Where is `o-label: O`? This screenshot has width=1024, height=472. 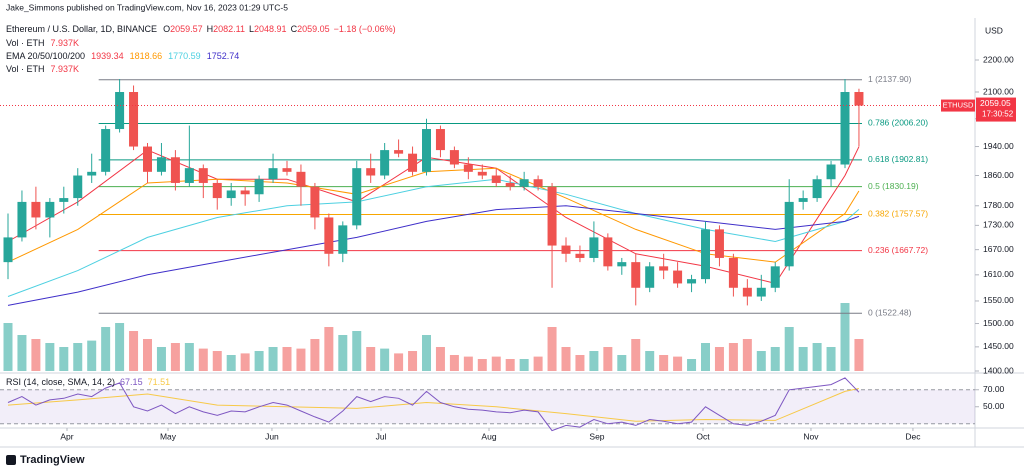
o-label: O is located at coordinates (166, 29).